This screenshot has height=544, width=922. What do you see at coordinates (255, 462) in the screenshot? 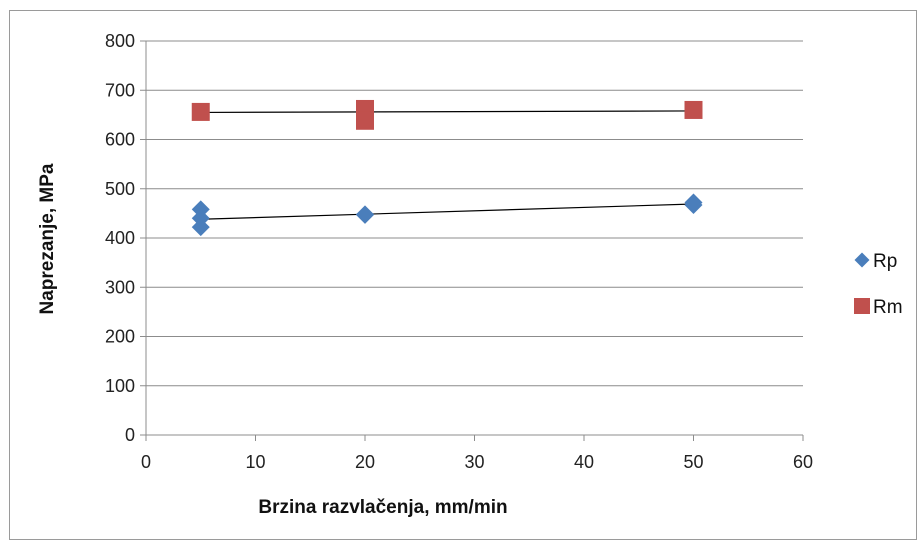
I see `x-tick-label: 10` at bounding box center [255, 462].